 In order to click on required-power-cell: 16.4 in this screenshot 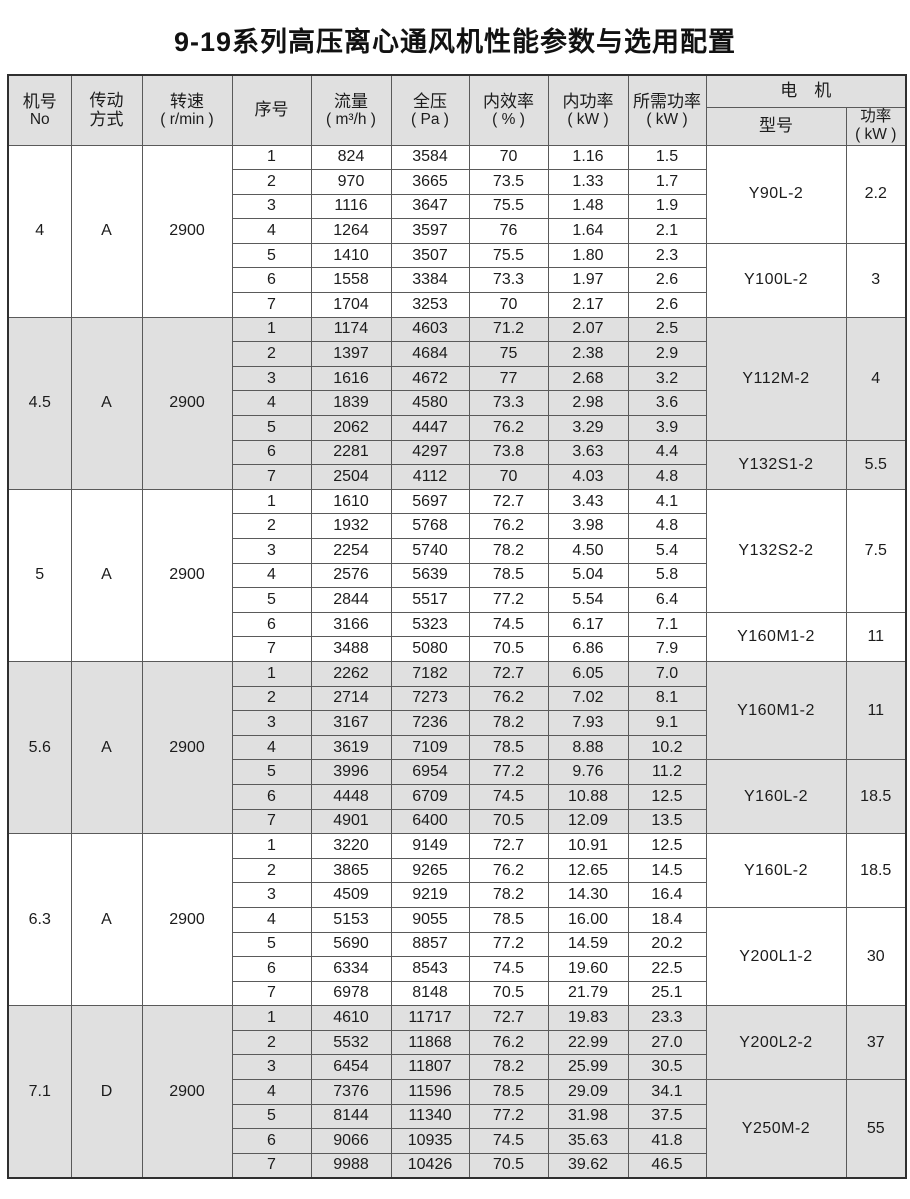, I will do `click(667, 895)`.